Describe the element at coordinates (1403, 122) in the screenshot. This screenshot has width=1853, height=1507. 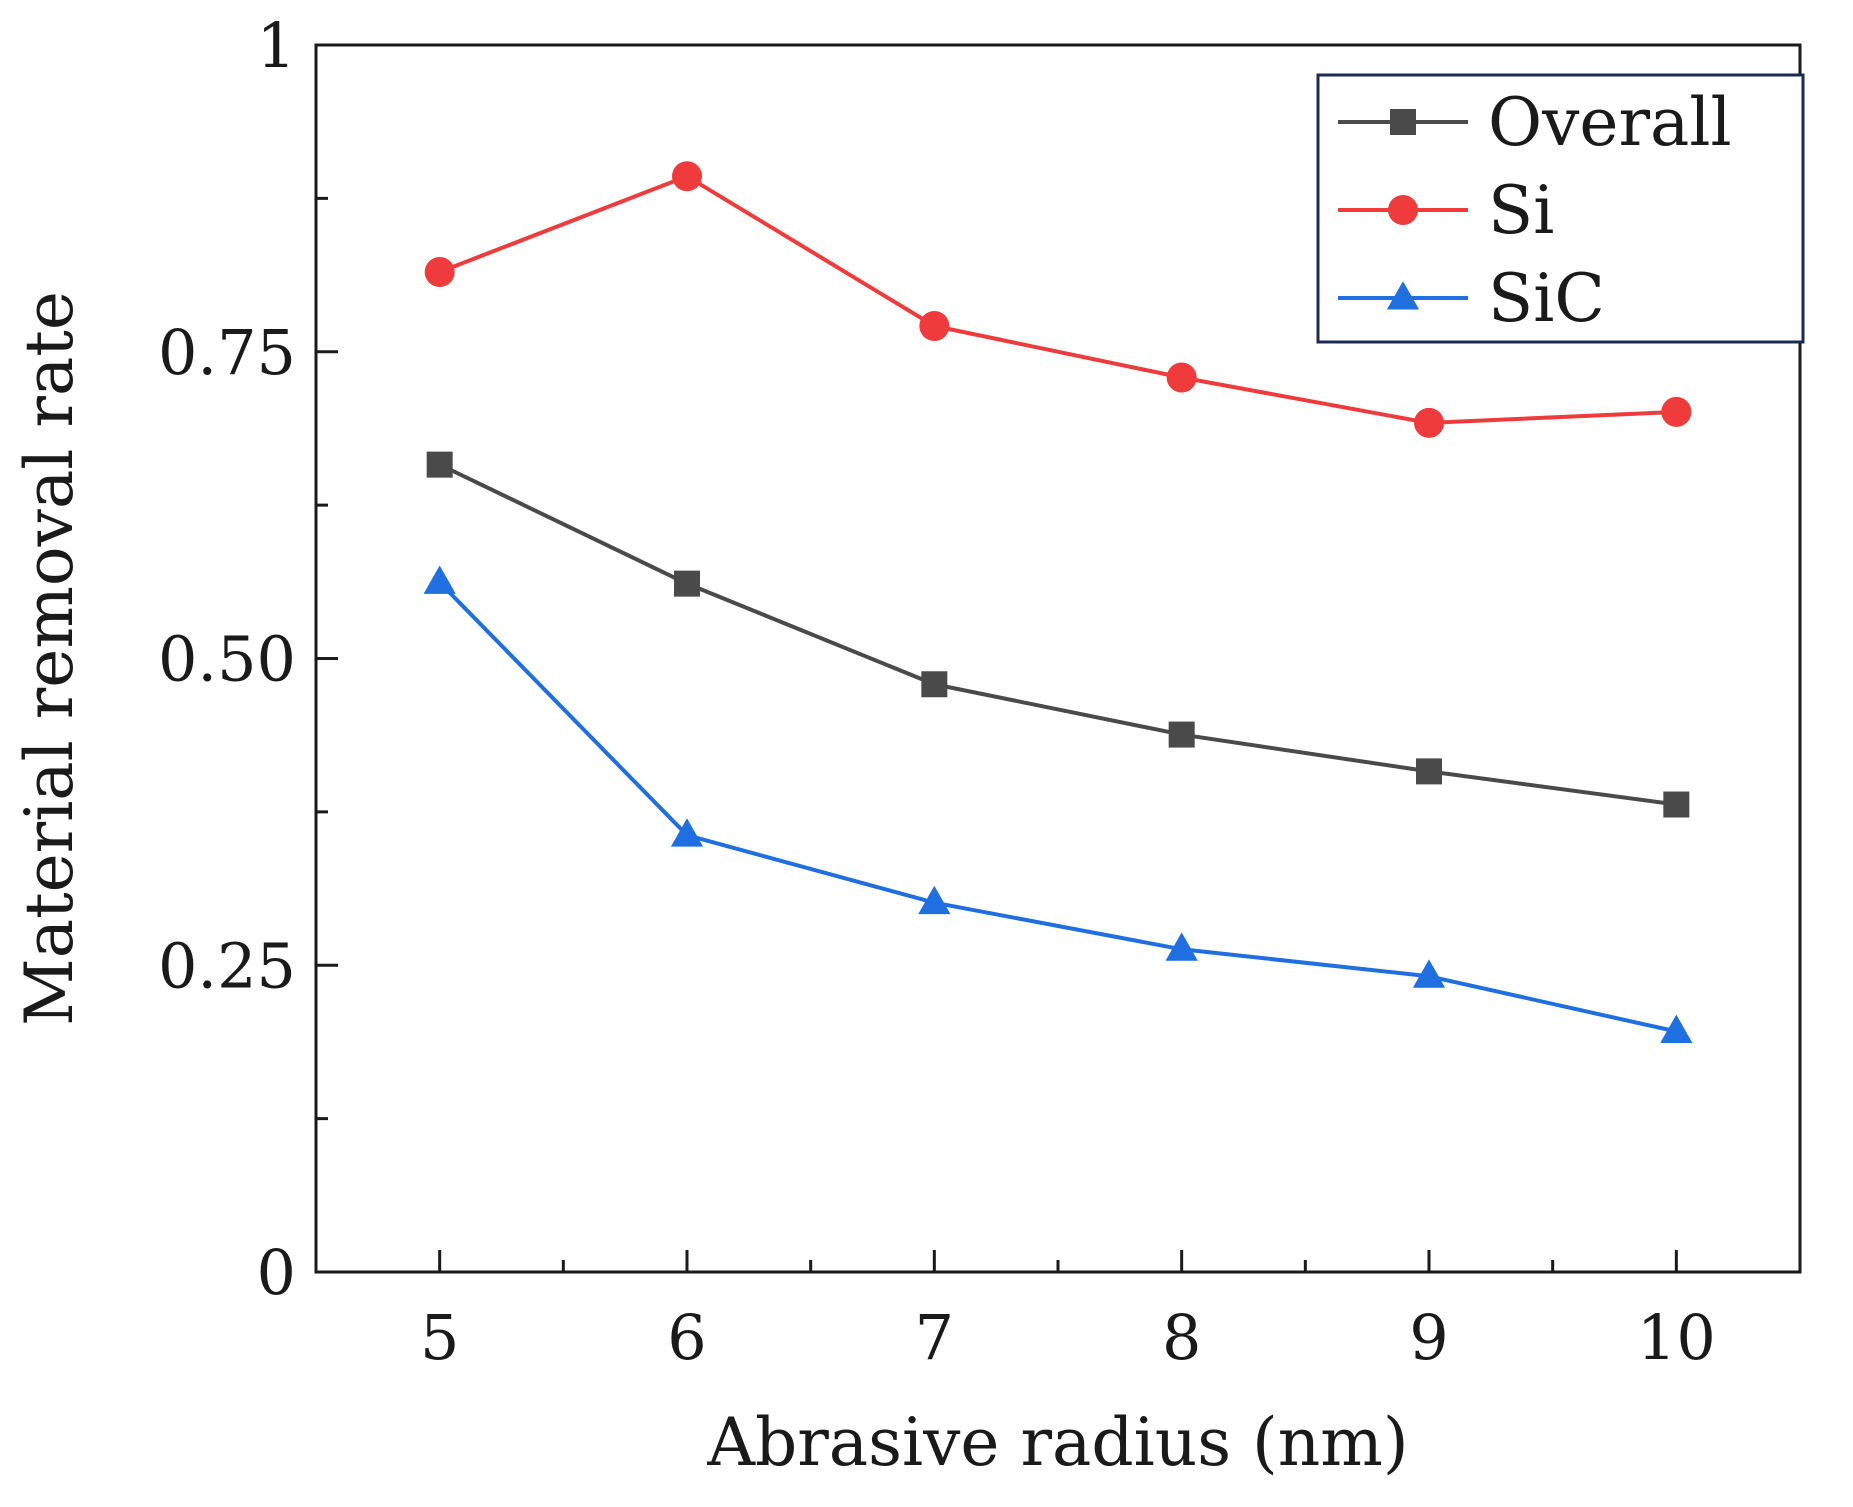
I see `legend-marker-overall` at that location.